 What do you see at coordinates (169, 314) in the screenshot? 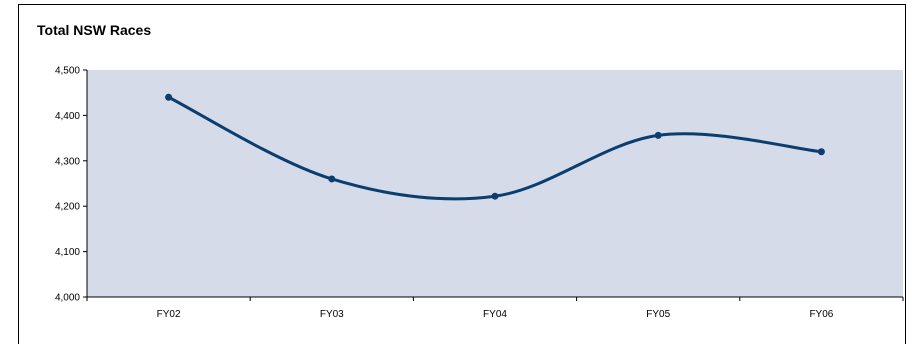
I see `x-tick-label: FY02` at bounding box center [169, 314].